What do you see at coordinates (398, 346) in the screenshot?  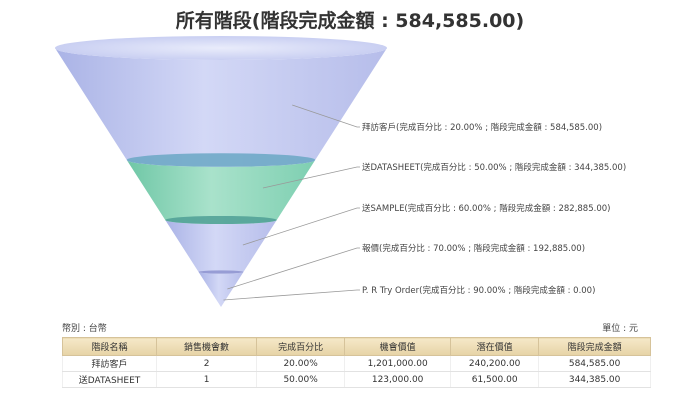 I see `header-opportunity-value: 機會價值` at bounding box center [398, 346].